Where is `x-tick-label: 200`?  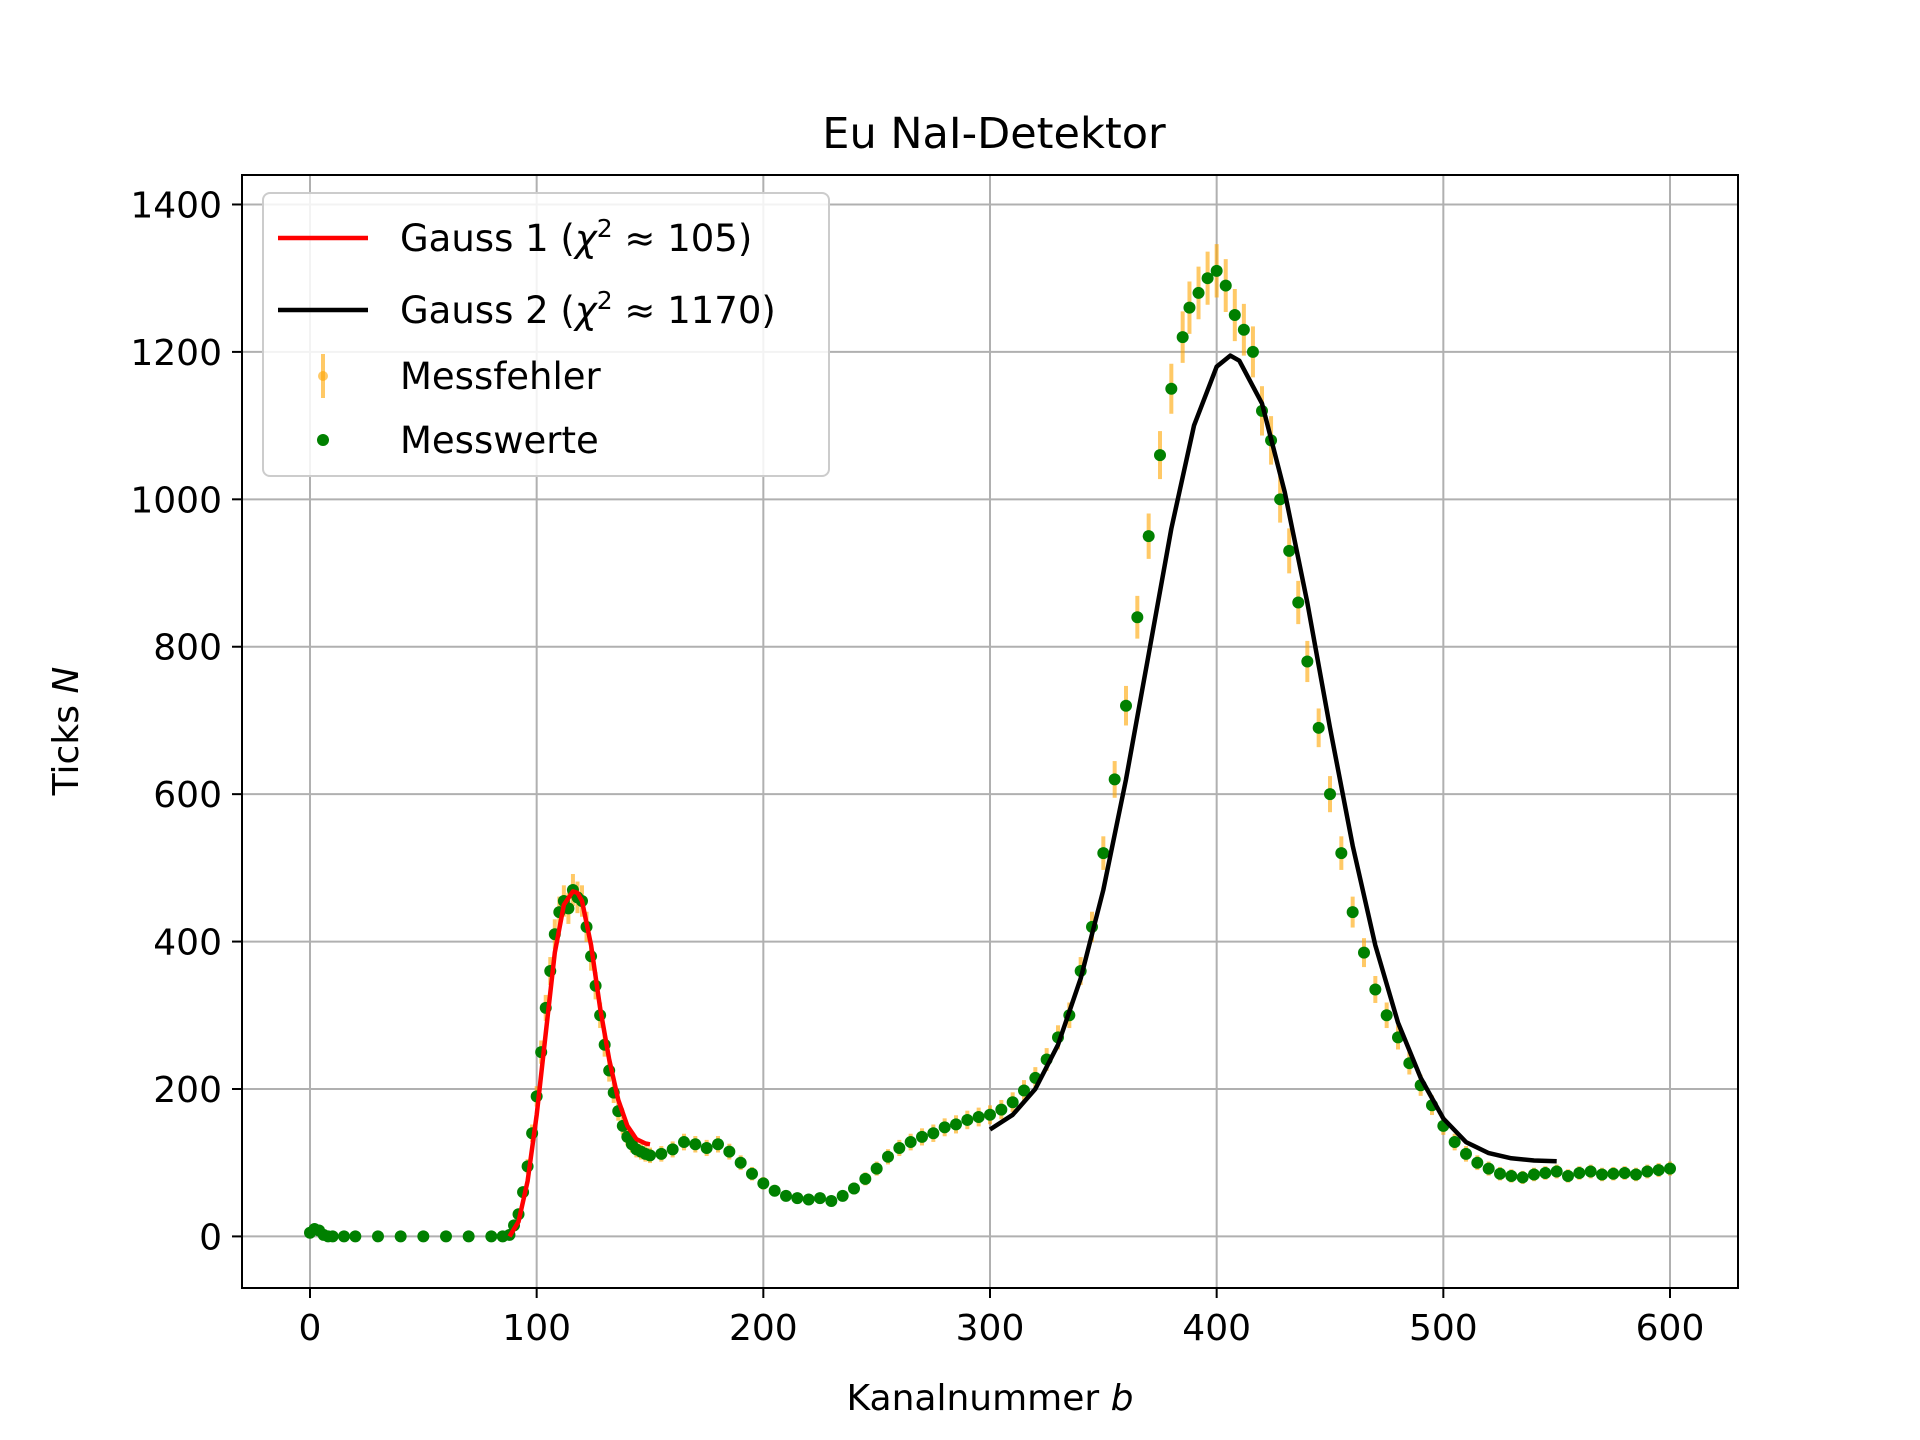 x-tick-label: 200 is located at coordinates (763, 1328).